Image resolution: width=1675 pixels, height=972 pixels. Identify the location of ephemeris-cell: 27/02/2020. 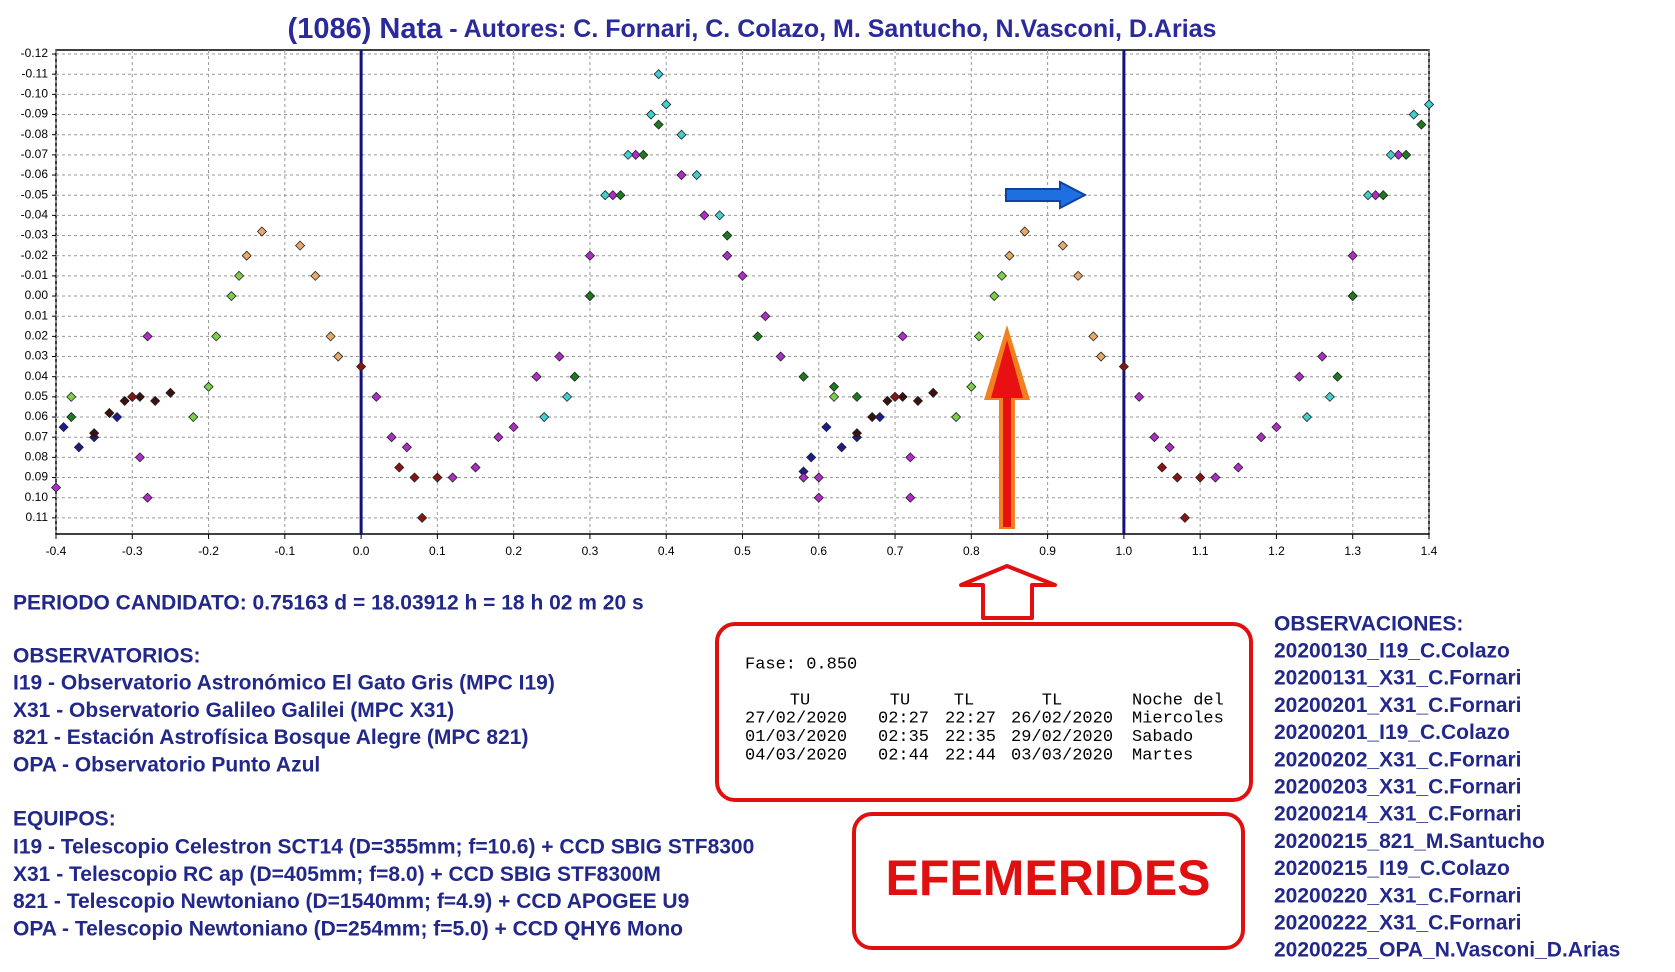
(796, 718).